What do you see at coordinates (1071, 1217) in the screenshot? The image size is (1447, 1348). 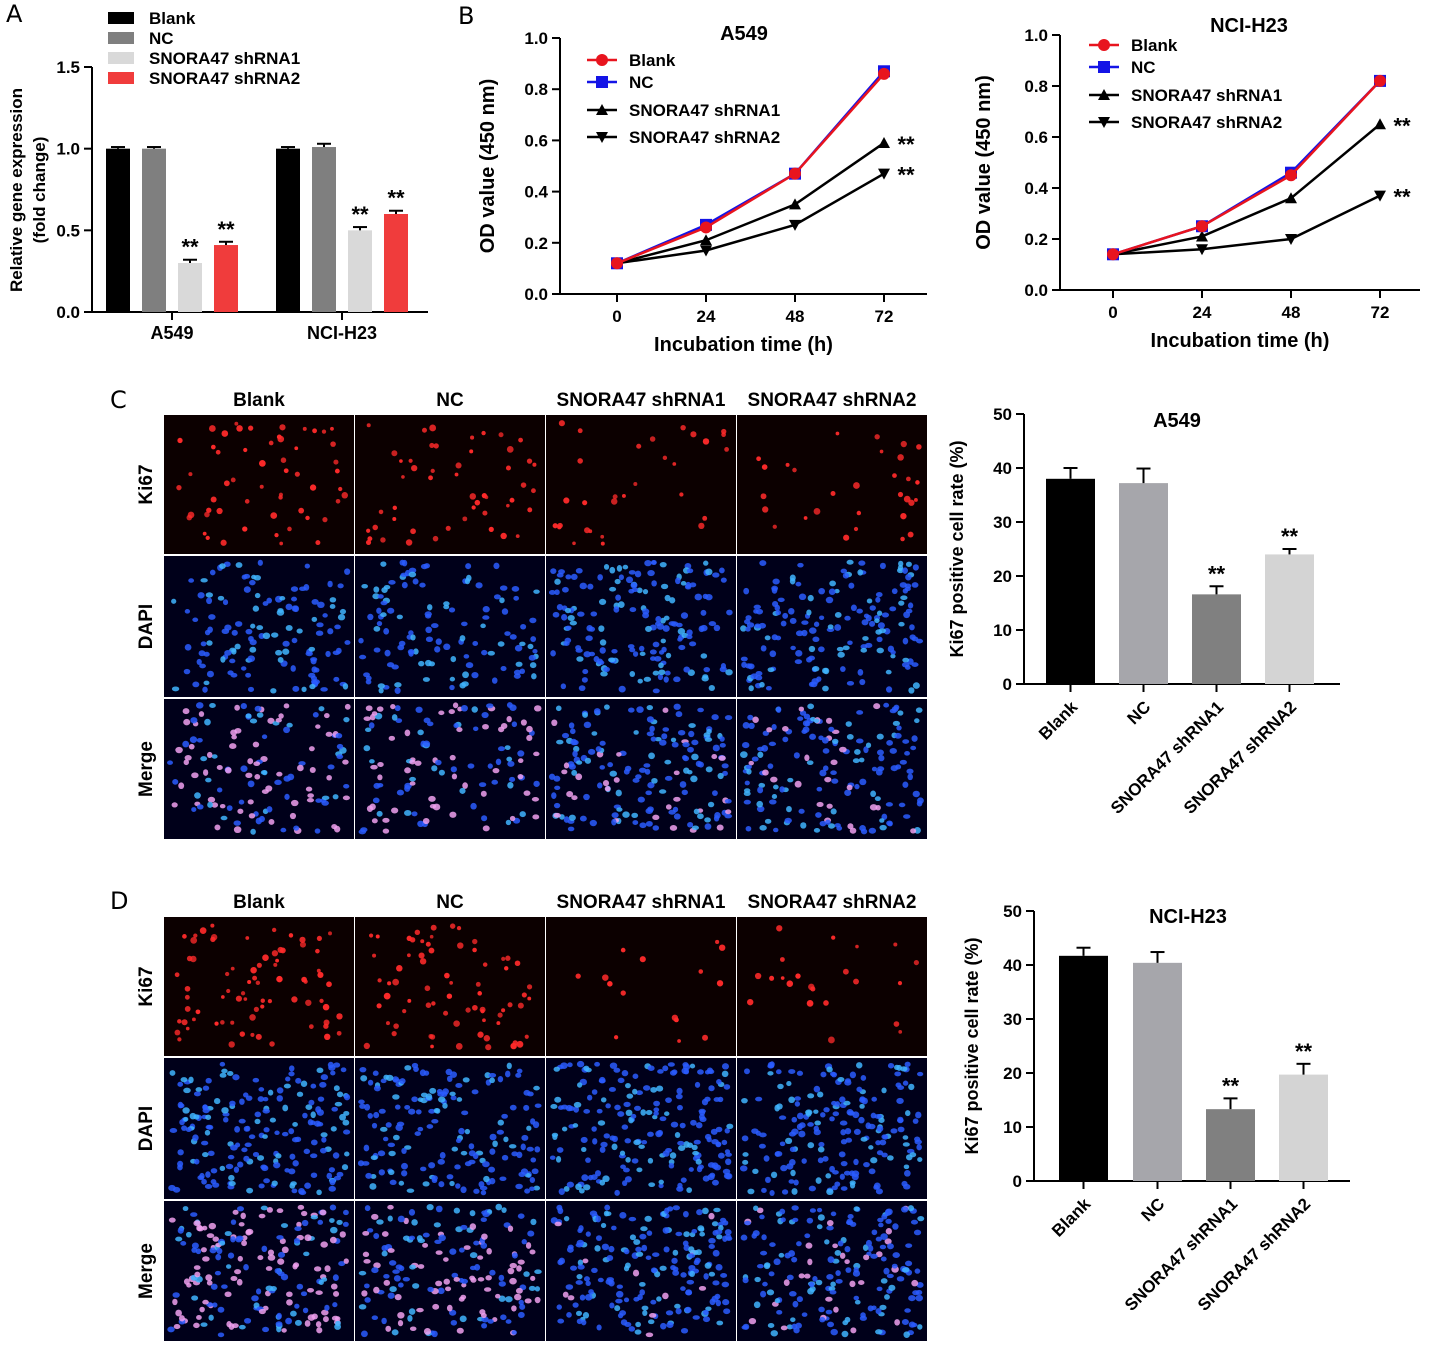 I see `chart-d2-category-0: Blank` at bounding box center [1071, 1217].